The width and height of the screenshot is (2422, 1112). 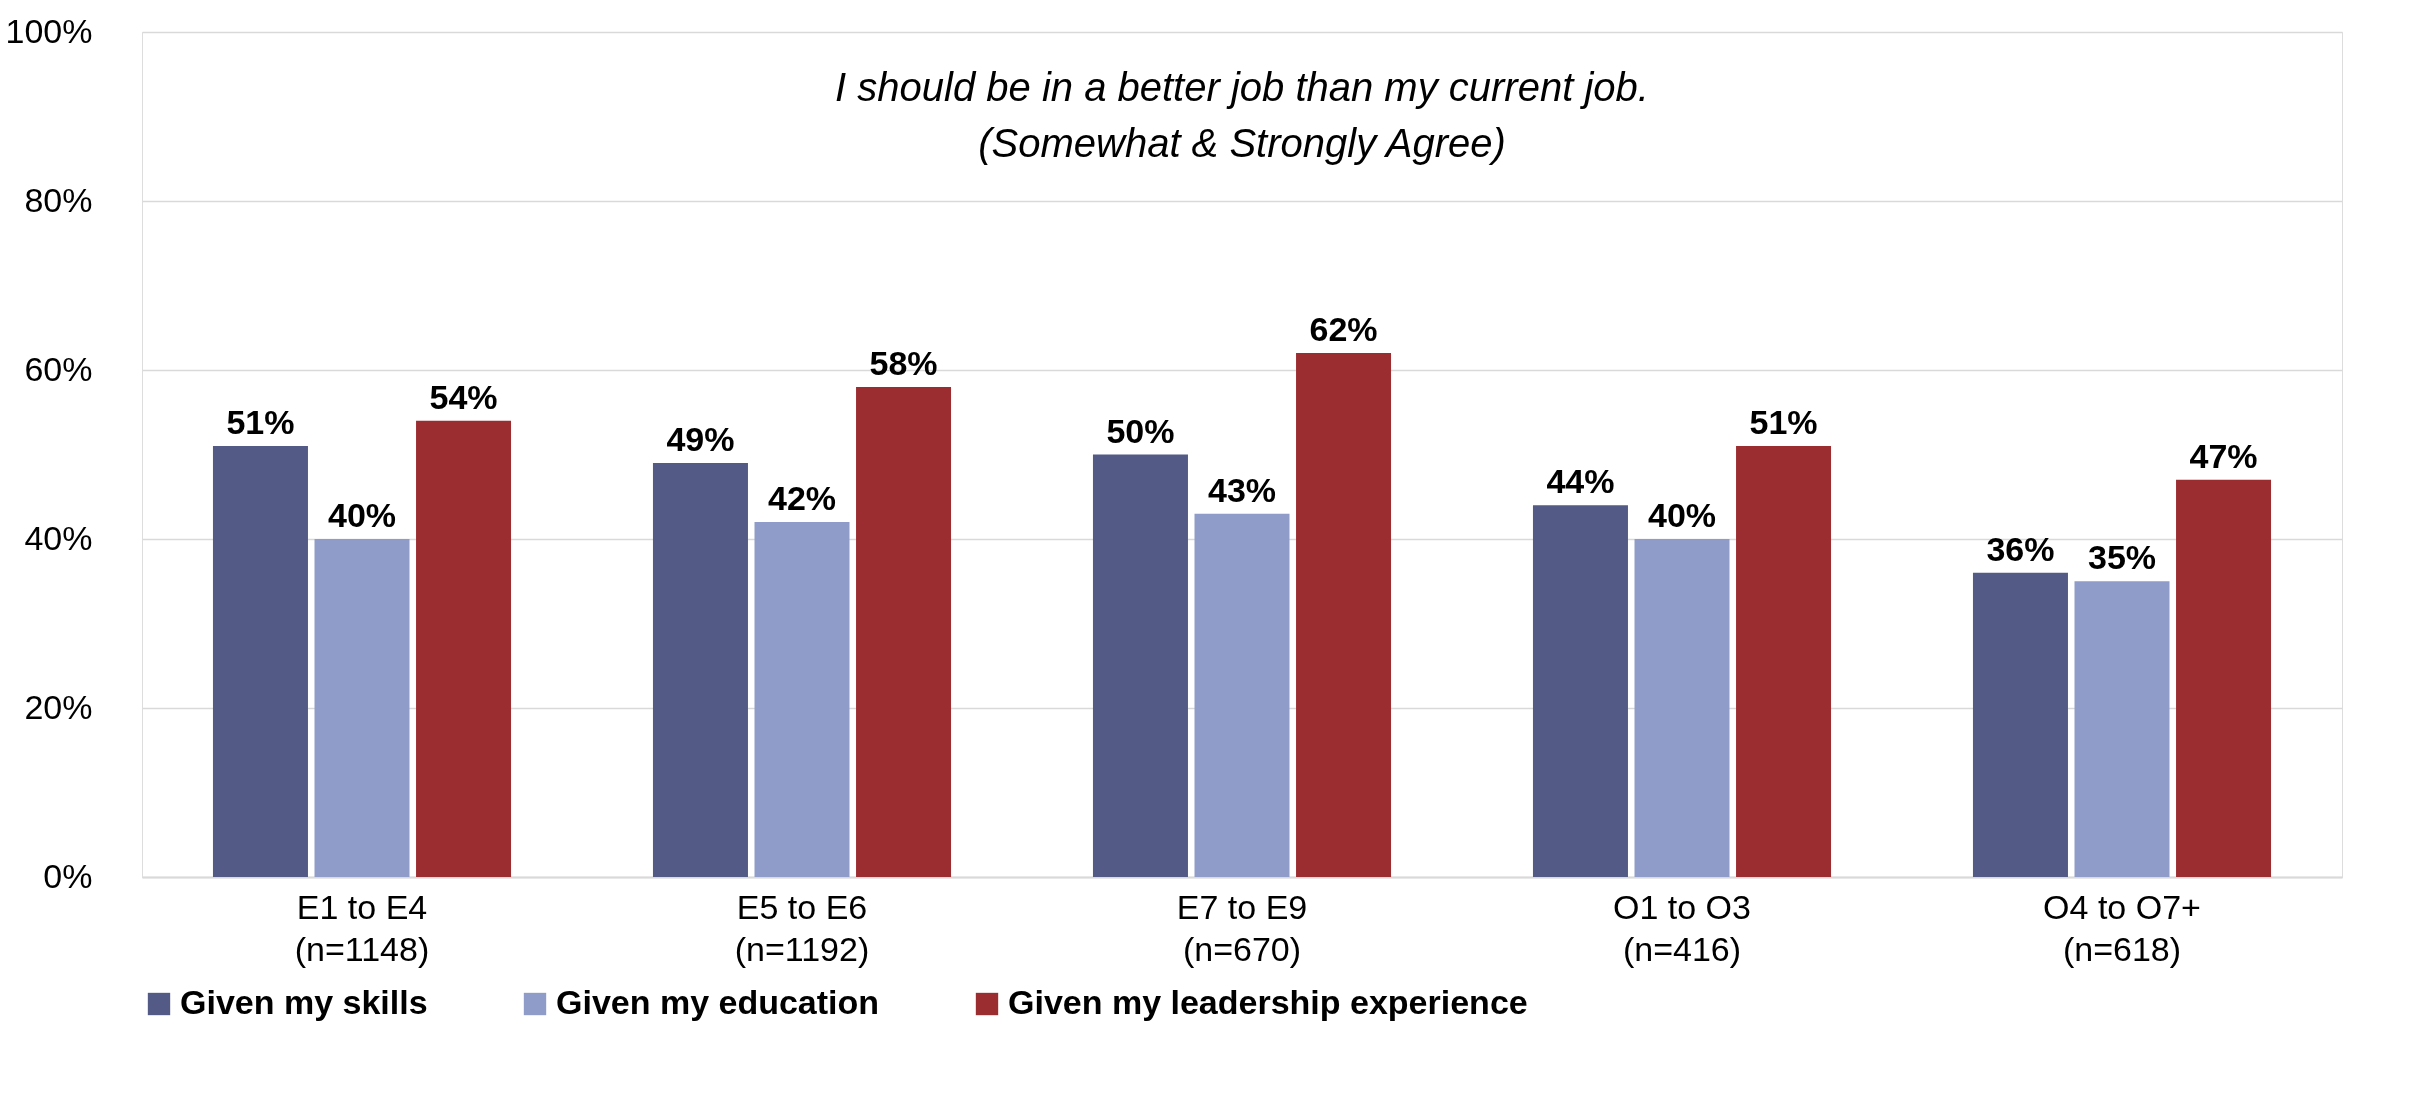 What do you see at coordinates (802, 927) in the screenshot?
I see `x-tick-label: E5 to E6 (n=1192)` at bounding box center [802, 927].